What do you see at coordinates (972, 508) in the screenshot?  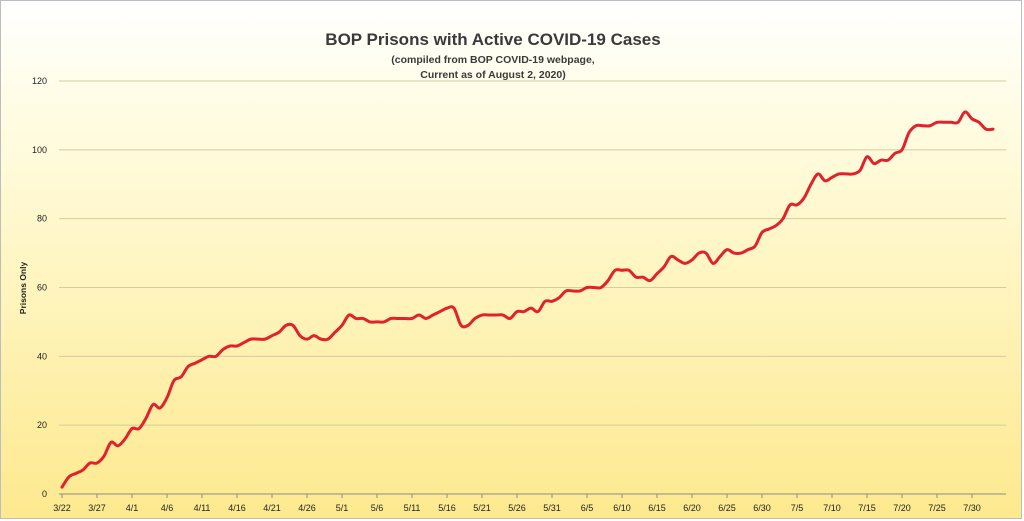 I see `x-tick-label: 7/30` at bounding box center [972, 508].